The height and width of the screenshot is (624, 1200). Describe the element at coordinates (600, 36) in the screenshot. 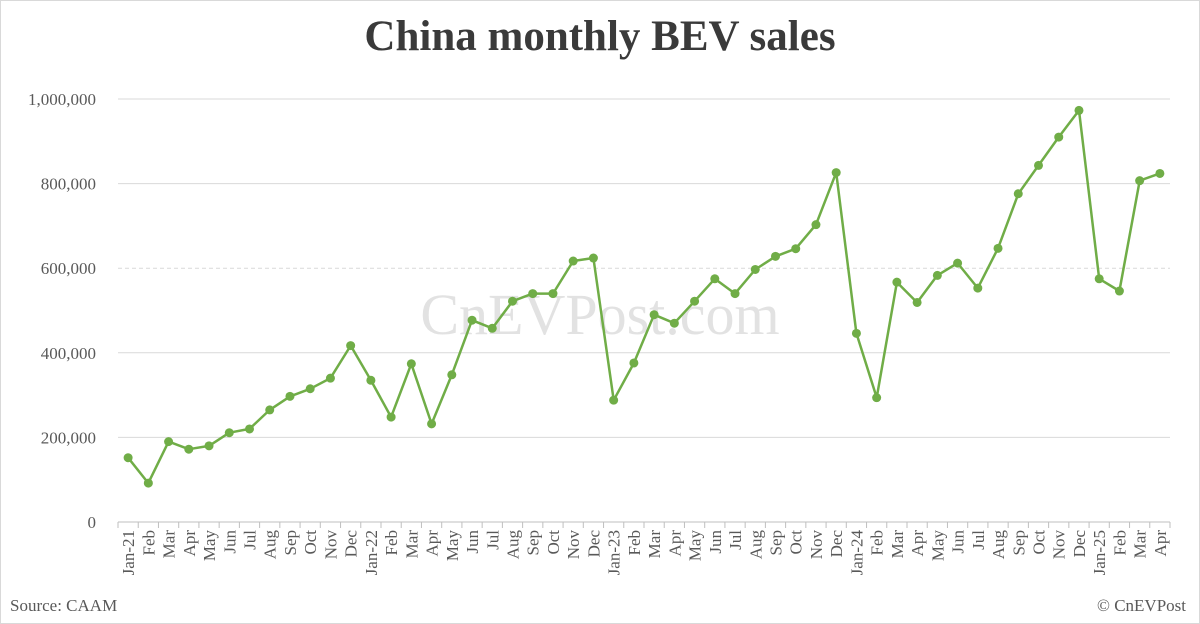

I see `chart-title: China monthly BEV sales` at that location.